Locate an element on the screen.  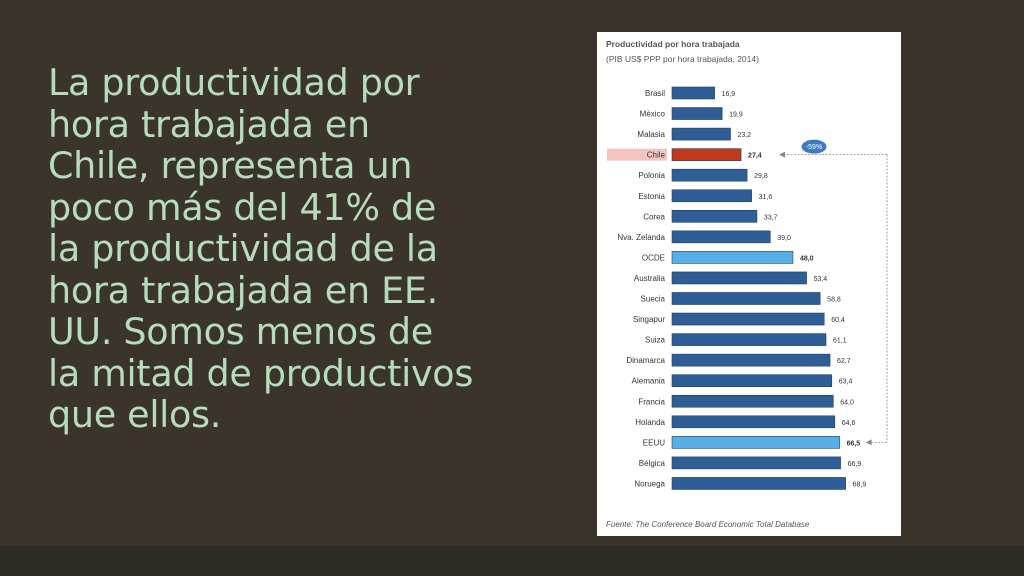
value-label: 33,7 is located at coordinates (771, 217).